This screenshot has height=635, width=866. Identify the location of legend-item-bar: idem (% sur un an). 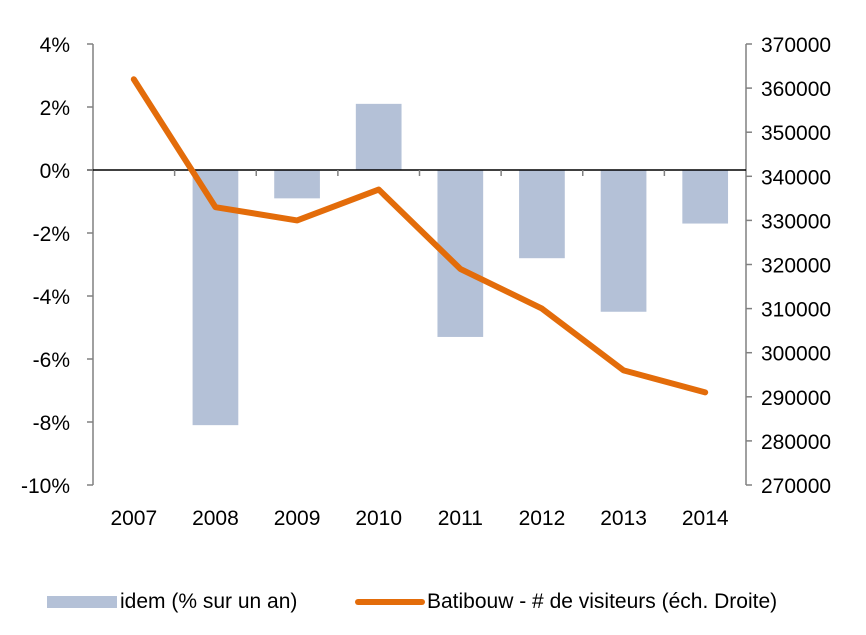
(172, 602).